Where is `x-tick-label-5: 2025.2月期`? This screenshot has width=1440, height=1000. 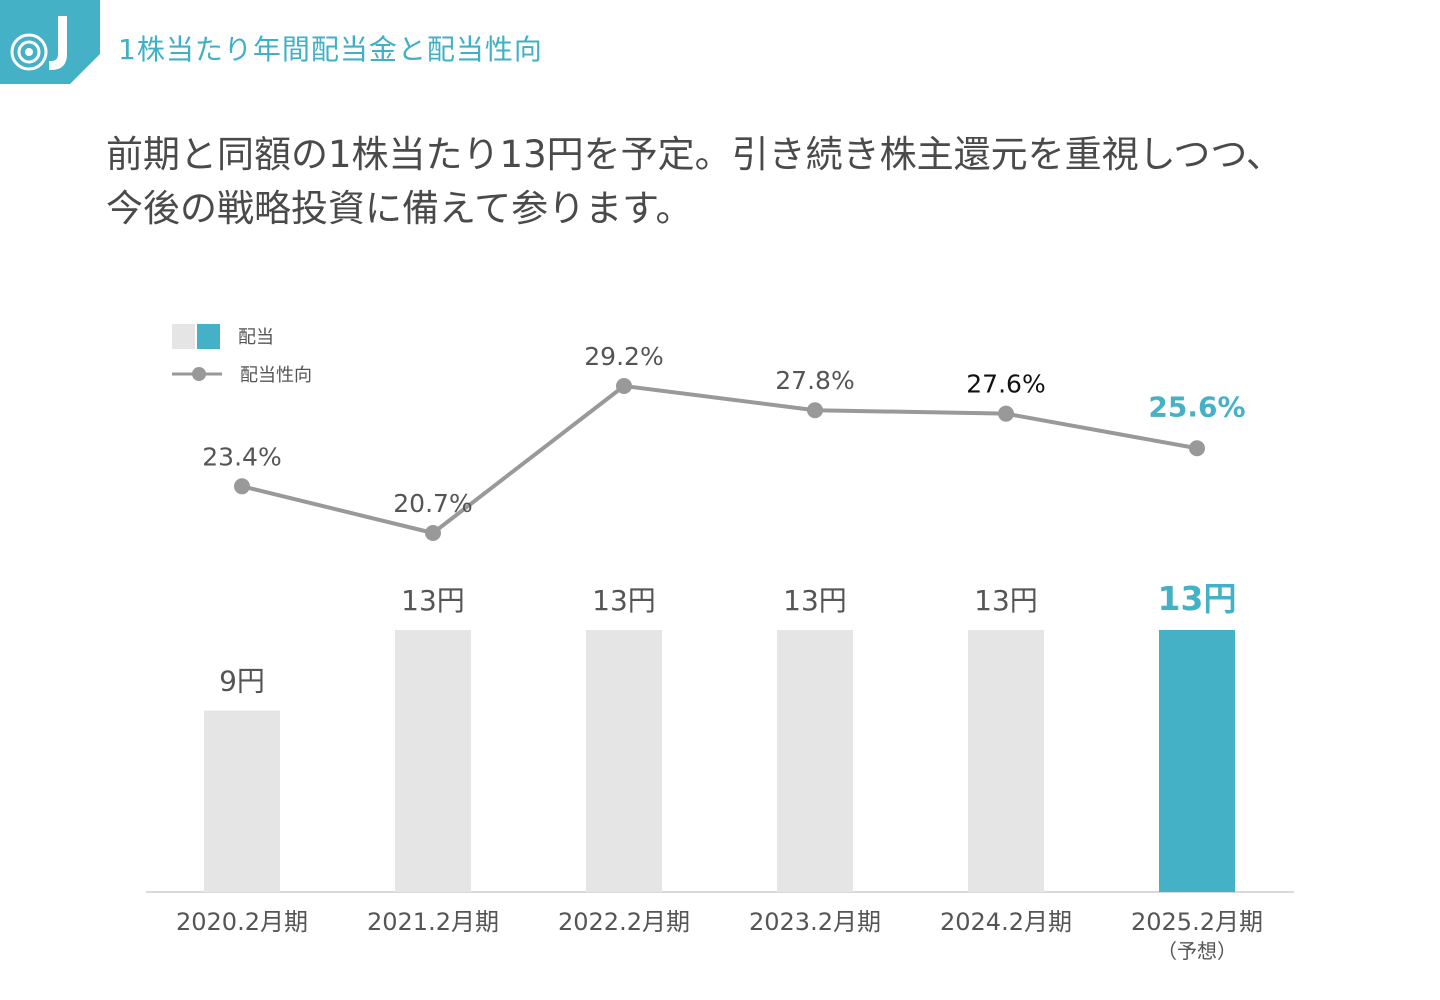
x-tick-label-5: 2025.2月期 is located at coordinates (1197, 922).